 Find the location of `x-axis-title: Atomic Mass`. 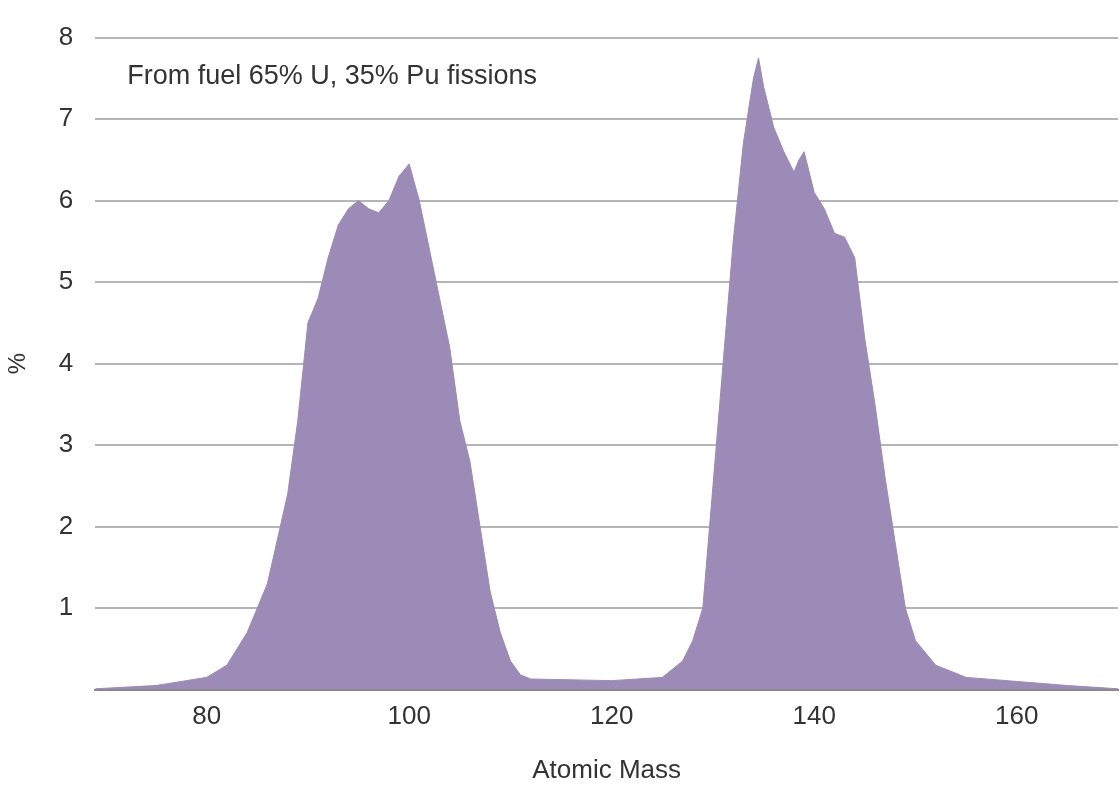

x-axis-title: Atomic Mass is located at coordinates (607, 768).